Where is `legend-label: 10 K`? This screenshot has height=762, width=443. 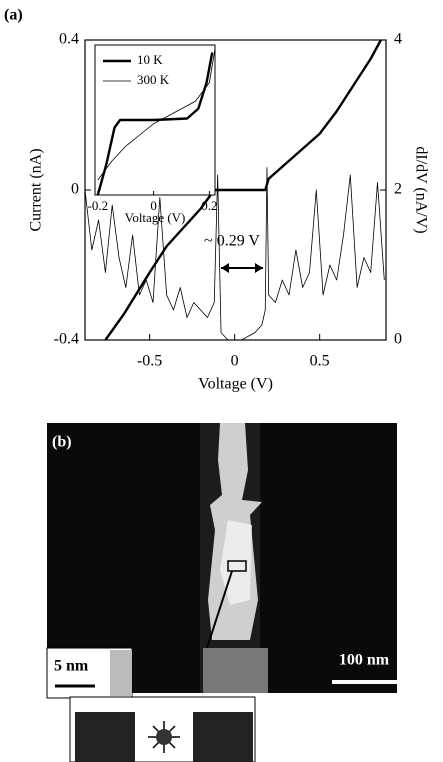
legend-label: 10 K is located at coordinates (150, 59).